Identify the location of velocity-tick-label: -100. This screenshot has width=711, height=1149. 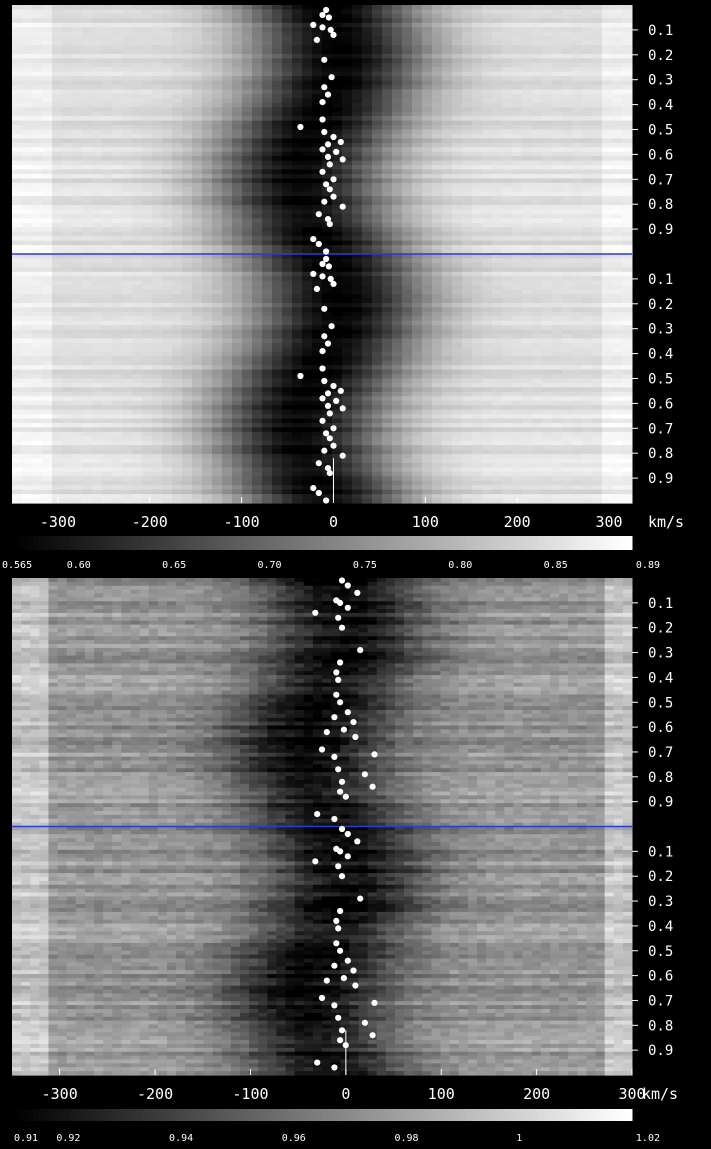
(242, 522).